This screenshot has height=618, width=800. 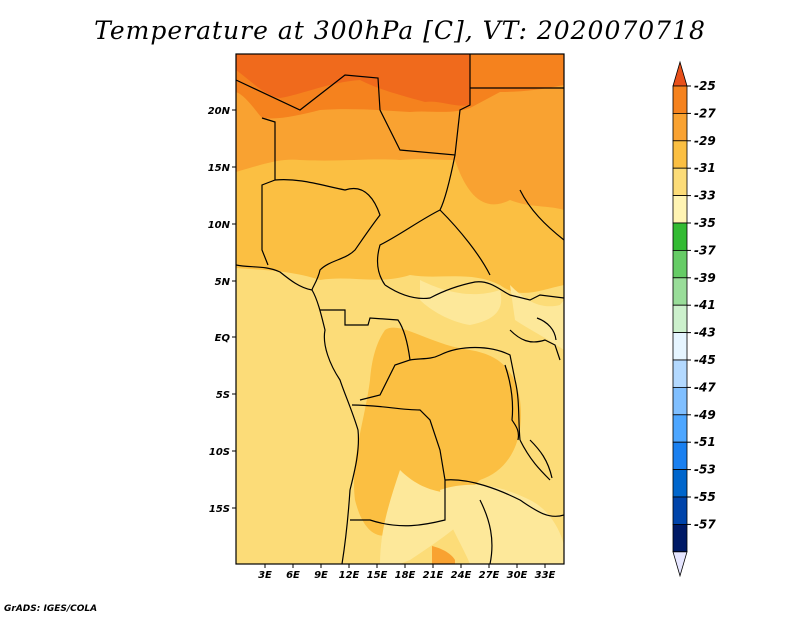 What do you see at coordinates (219, 310) in the screenshot?
I see `latitude-axis: 20N 15N 10N 5N EQ 5S 10S 15S` at bounding box center [219, 310].